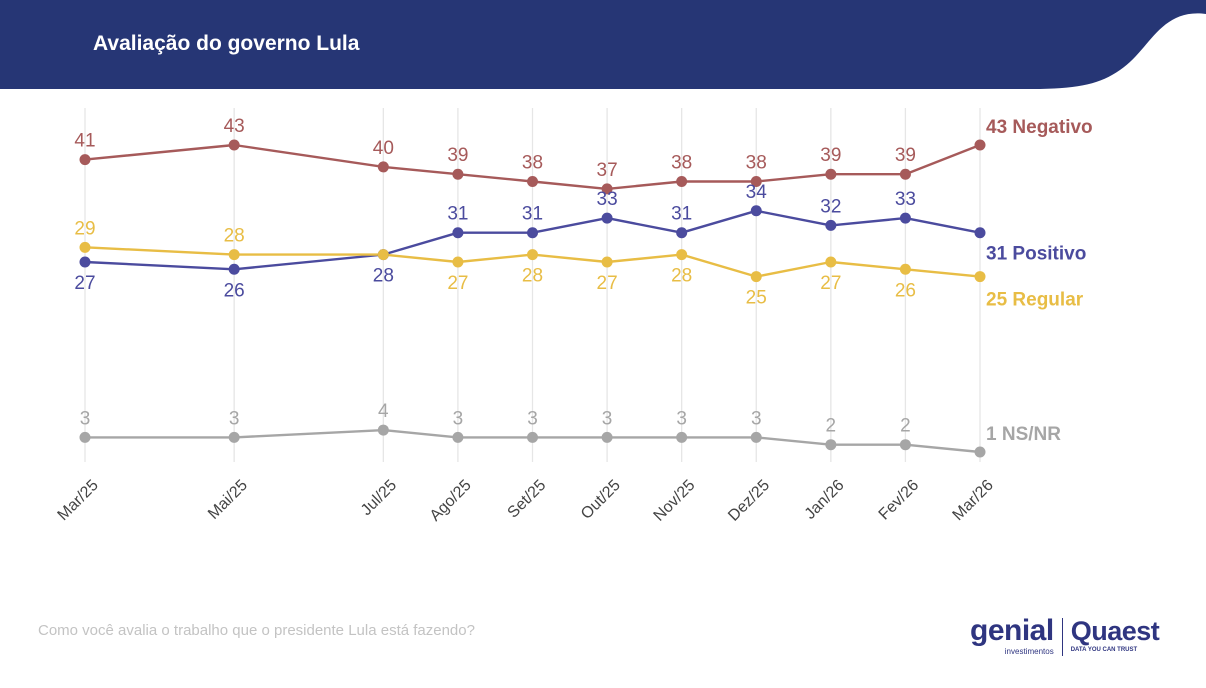 Image resolution: width=1206 pixels, height=688 pixels. I want to click on chart-title: Avaliação do governo Lula, so click(226, 43).